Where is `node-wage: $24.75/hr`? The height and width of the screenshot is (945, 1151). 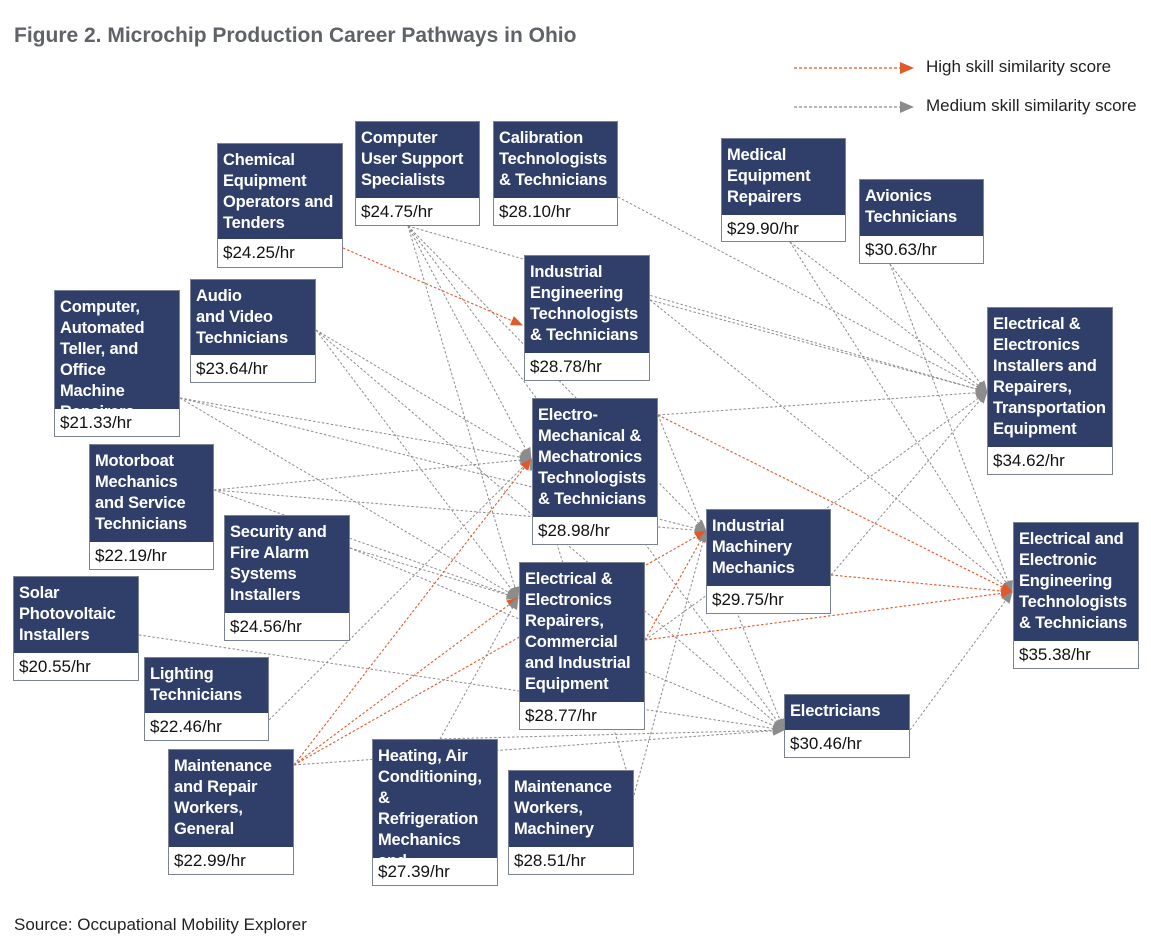
node-wage: $24.75/hr is located at coordinates (397, 211).